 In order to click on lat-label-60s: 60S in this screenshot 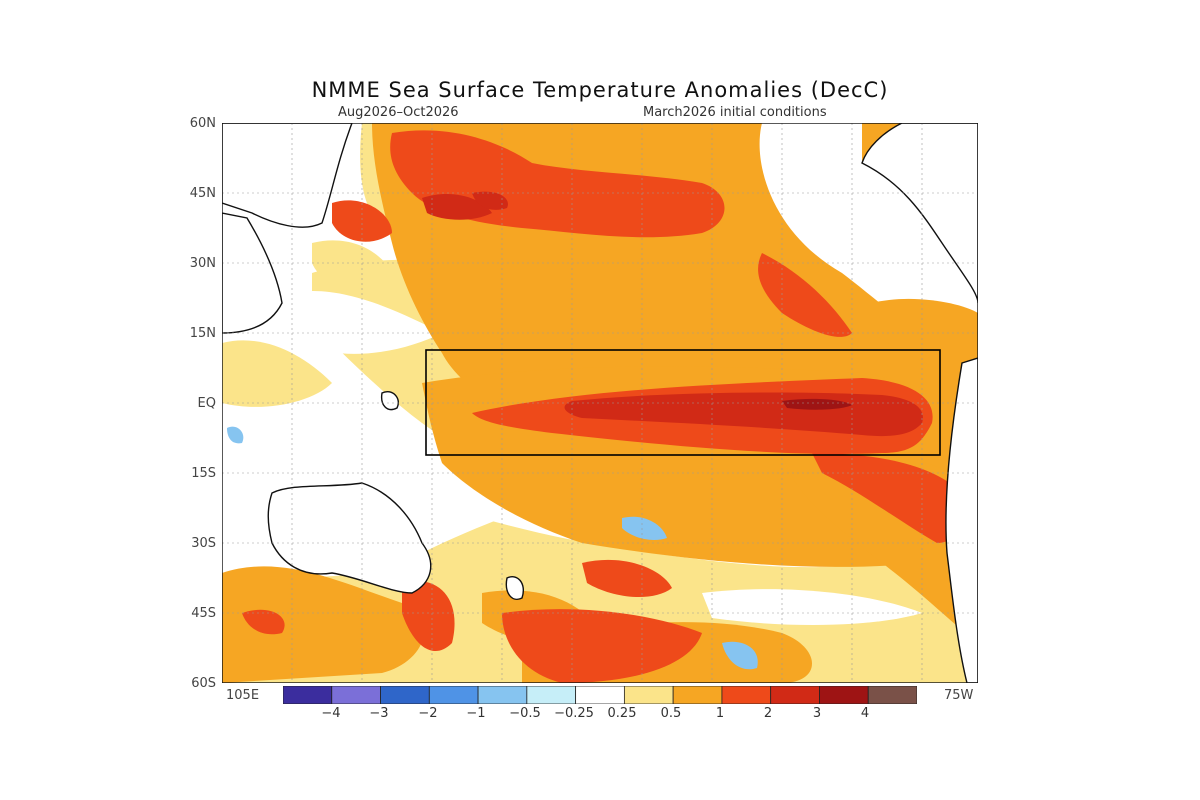, I will do `click(203, 683)`.